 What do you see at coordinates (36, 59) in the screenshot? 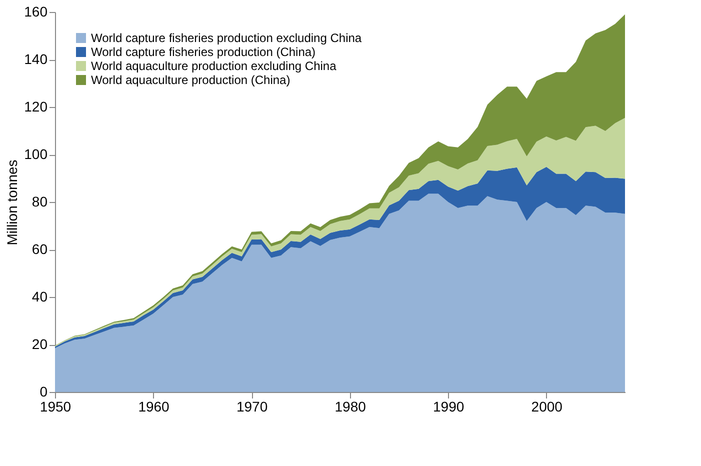
I see `y-tick-label: 140` at bounding box center [36, 59].